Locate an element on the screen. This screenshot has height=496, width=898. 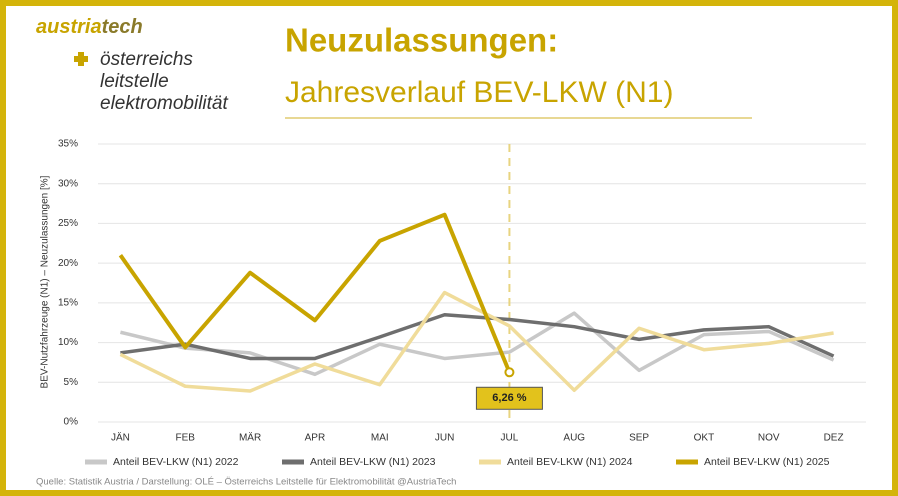
y-tick-label: 15% is located at coordinates (68, 302).